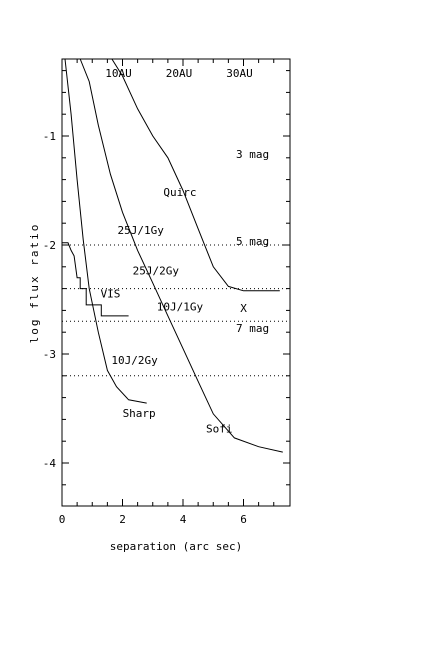 The width and height of the screenshot is (436, 654). Describe the element at coordinates (118, 73) in the screenshot. I see `top-axis-label: 10AU` at that location.